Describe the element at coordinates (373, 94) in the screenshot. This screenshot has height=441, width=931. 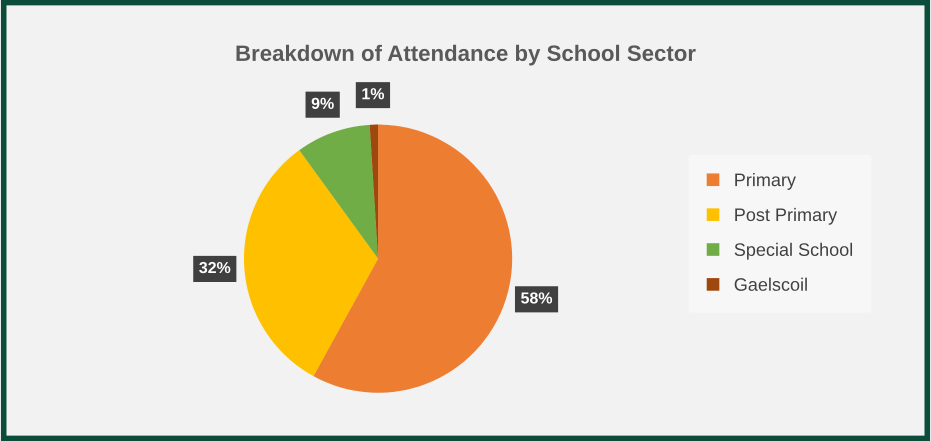
I see `data-label: 1%` at that location.